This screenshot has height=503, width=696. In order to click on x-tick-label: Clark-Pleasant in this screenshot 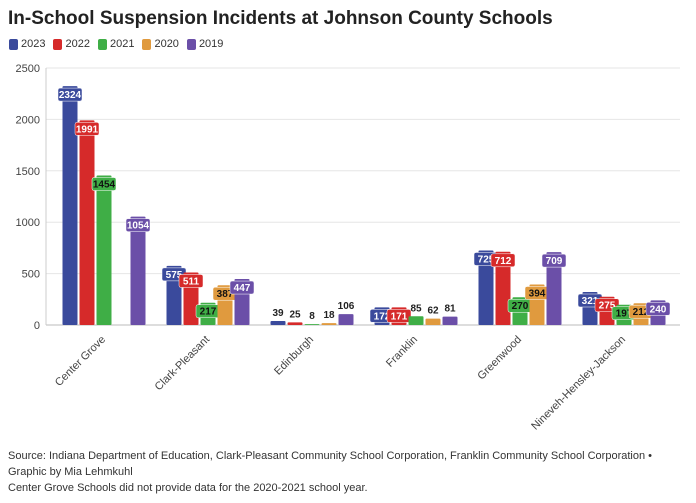, I will do `click(182, 363)`.